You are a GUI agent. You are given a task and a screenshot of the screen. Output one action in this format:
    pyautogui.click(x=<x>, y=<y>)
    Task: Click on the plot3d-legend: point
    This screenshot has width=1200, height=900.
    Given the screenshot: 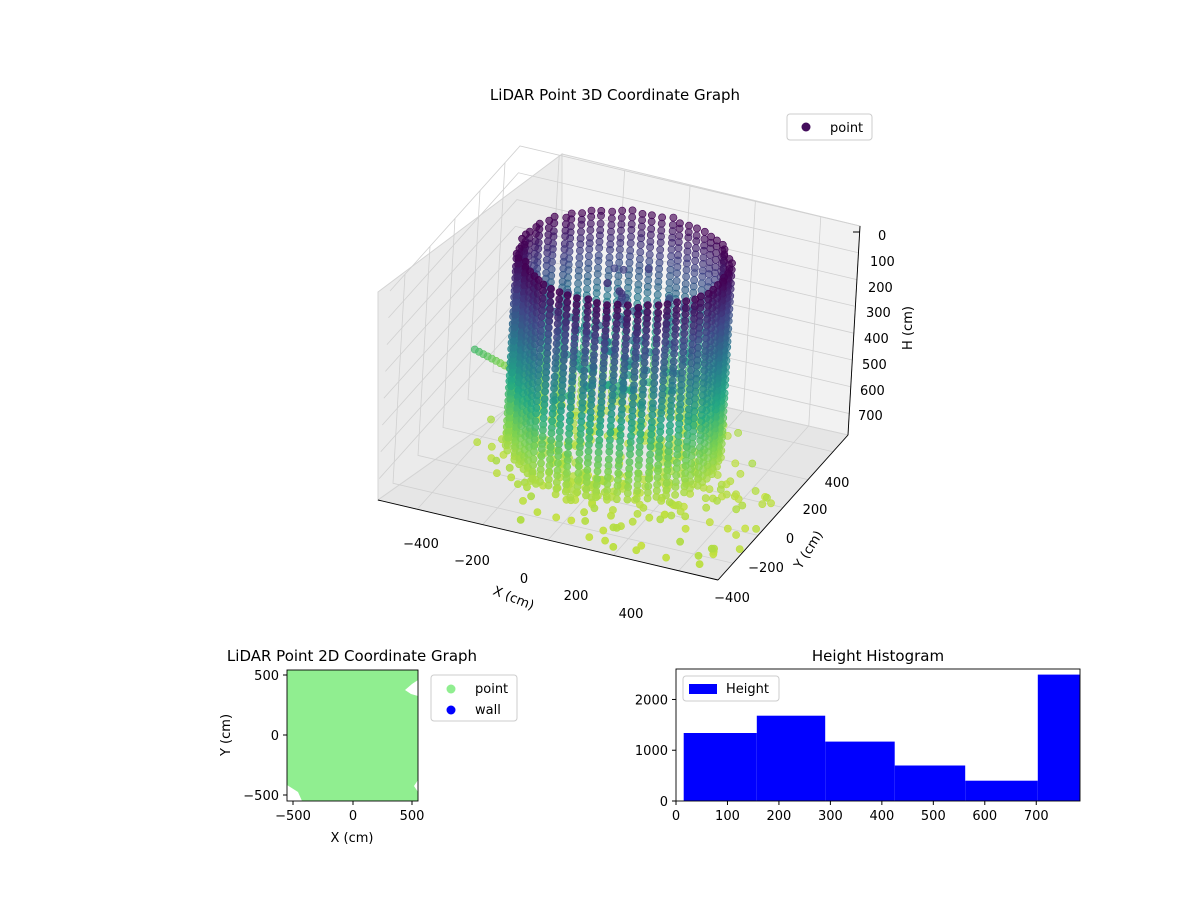 What is the action you would take?
    pyautogui.click(x=829, y=127)
    